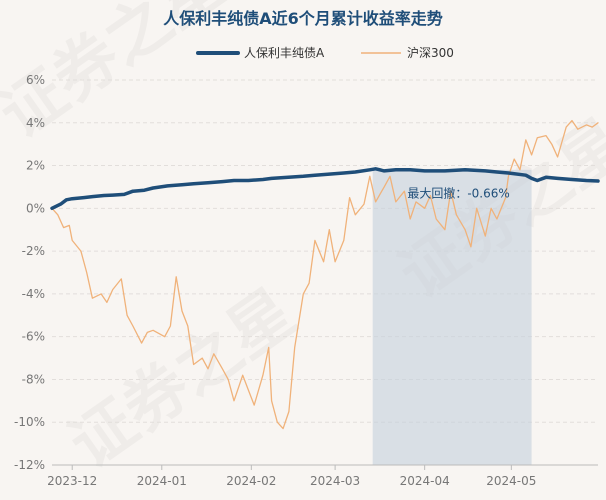 The image size is (606, 500). I want to click on y-axis: 6% 4% 2% 0% -2% -4% -6% -8% -10% -12%, so click(29, 272).